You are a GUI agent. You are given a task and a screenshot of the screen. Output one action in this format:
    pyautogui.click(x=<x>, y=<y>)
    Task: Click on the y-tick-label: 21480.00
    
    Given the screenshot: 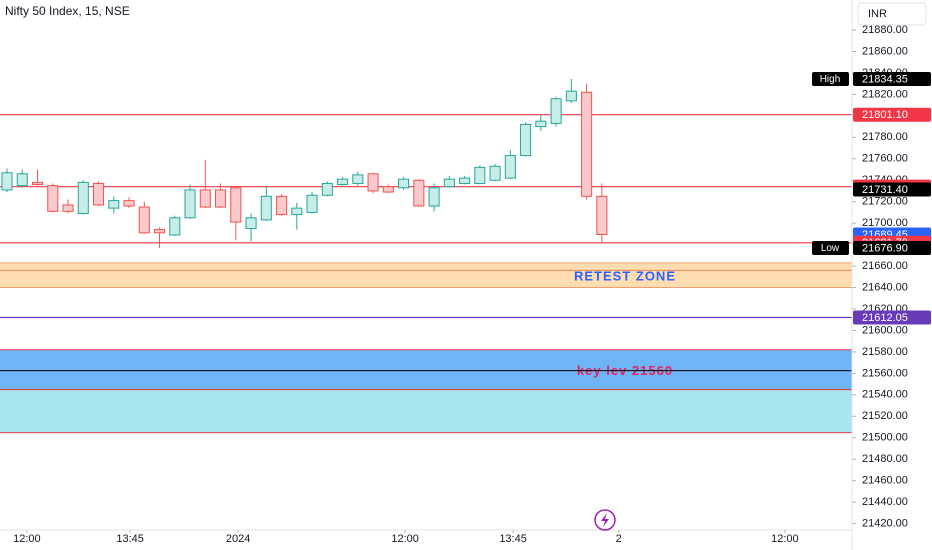 What is the action you would take?
    pyautogui.click(x=885, y=459)
    